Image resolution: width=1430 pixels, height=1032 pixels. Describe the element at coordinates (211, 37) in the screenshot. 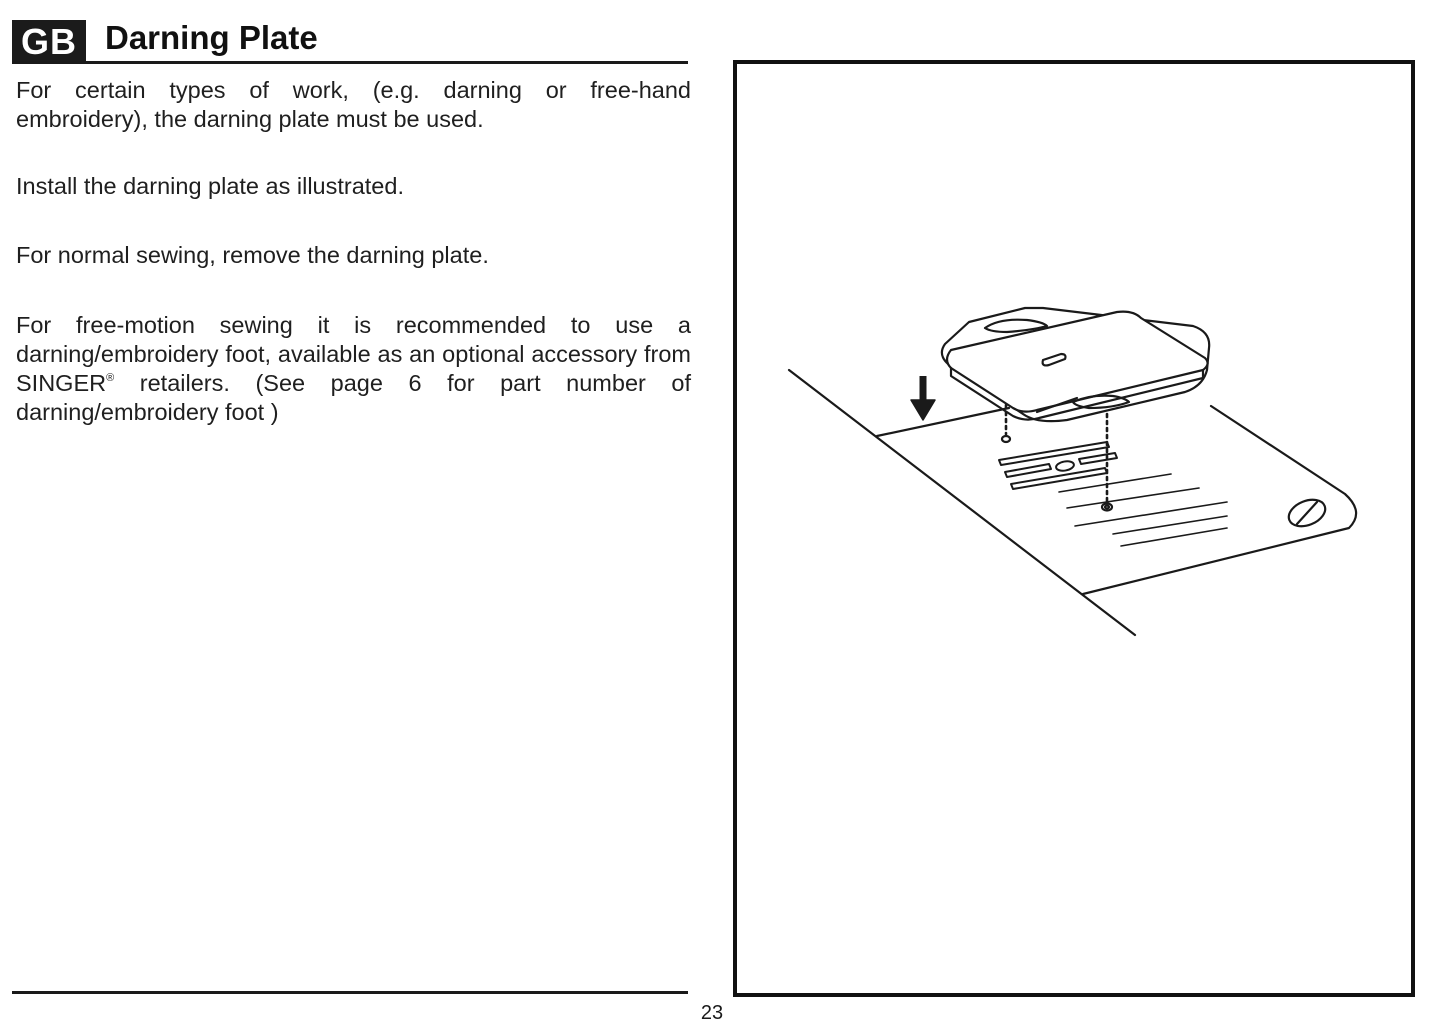

I see `page-title: Darning Plate` at that location.